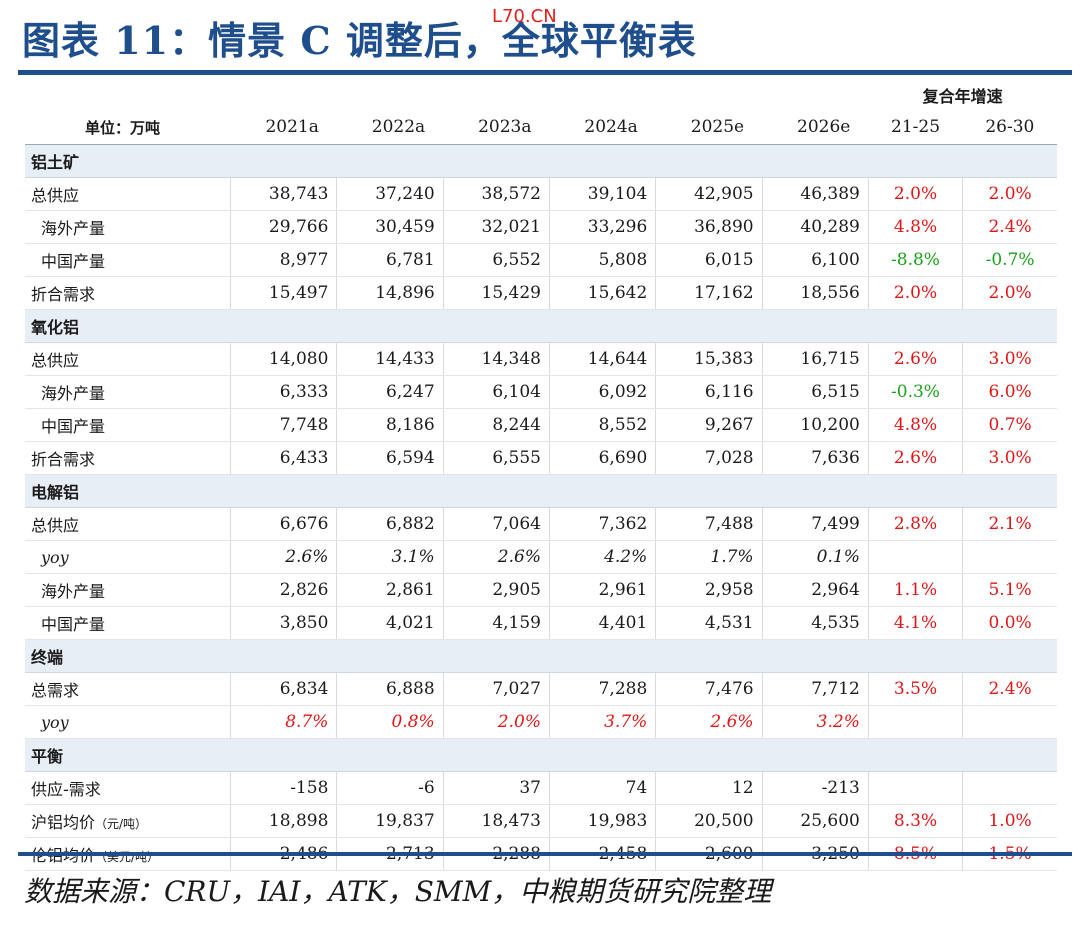 This screenshot has height=945, width=1080. Describe the element at coordinates (602, 788) in the screenshot. I see `value-cell: 74` at that location.